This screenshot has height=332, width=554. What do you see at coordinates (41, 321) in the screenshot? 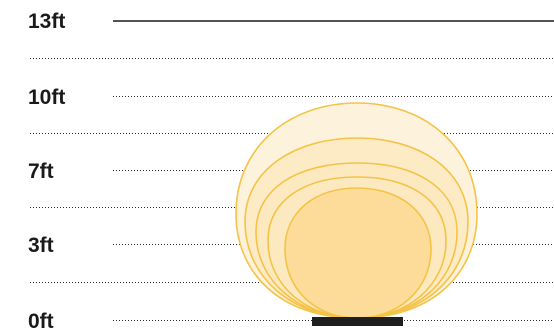
I see `height-label-0ft: 0ft` at bounding box center [41, 321].